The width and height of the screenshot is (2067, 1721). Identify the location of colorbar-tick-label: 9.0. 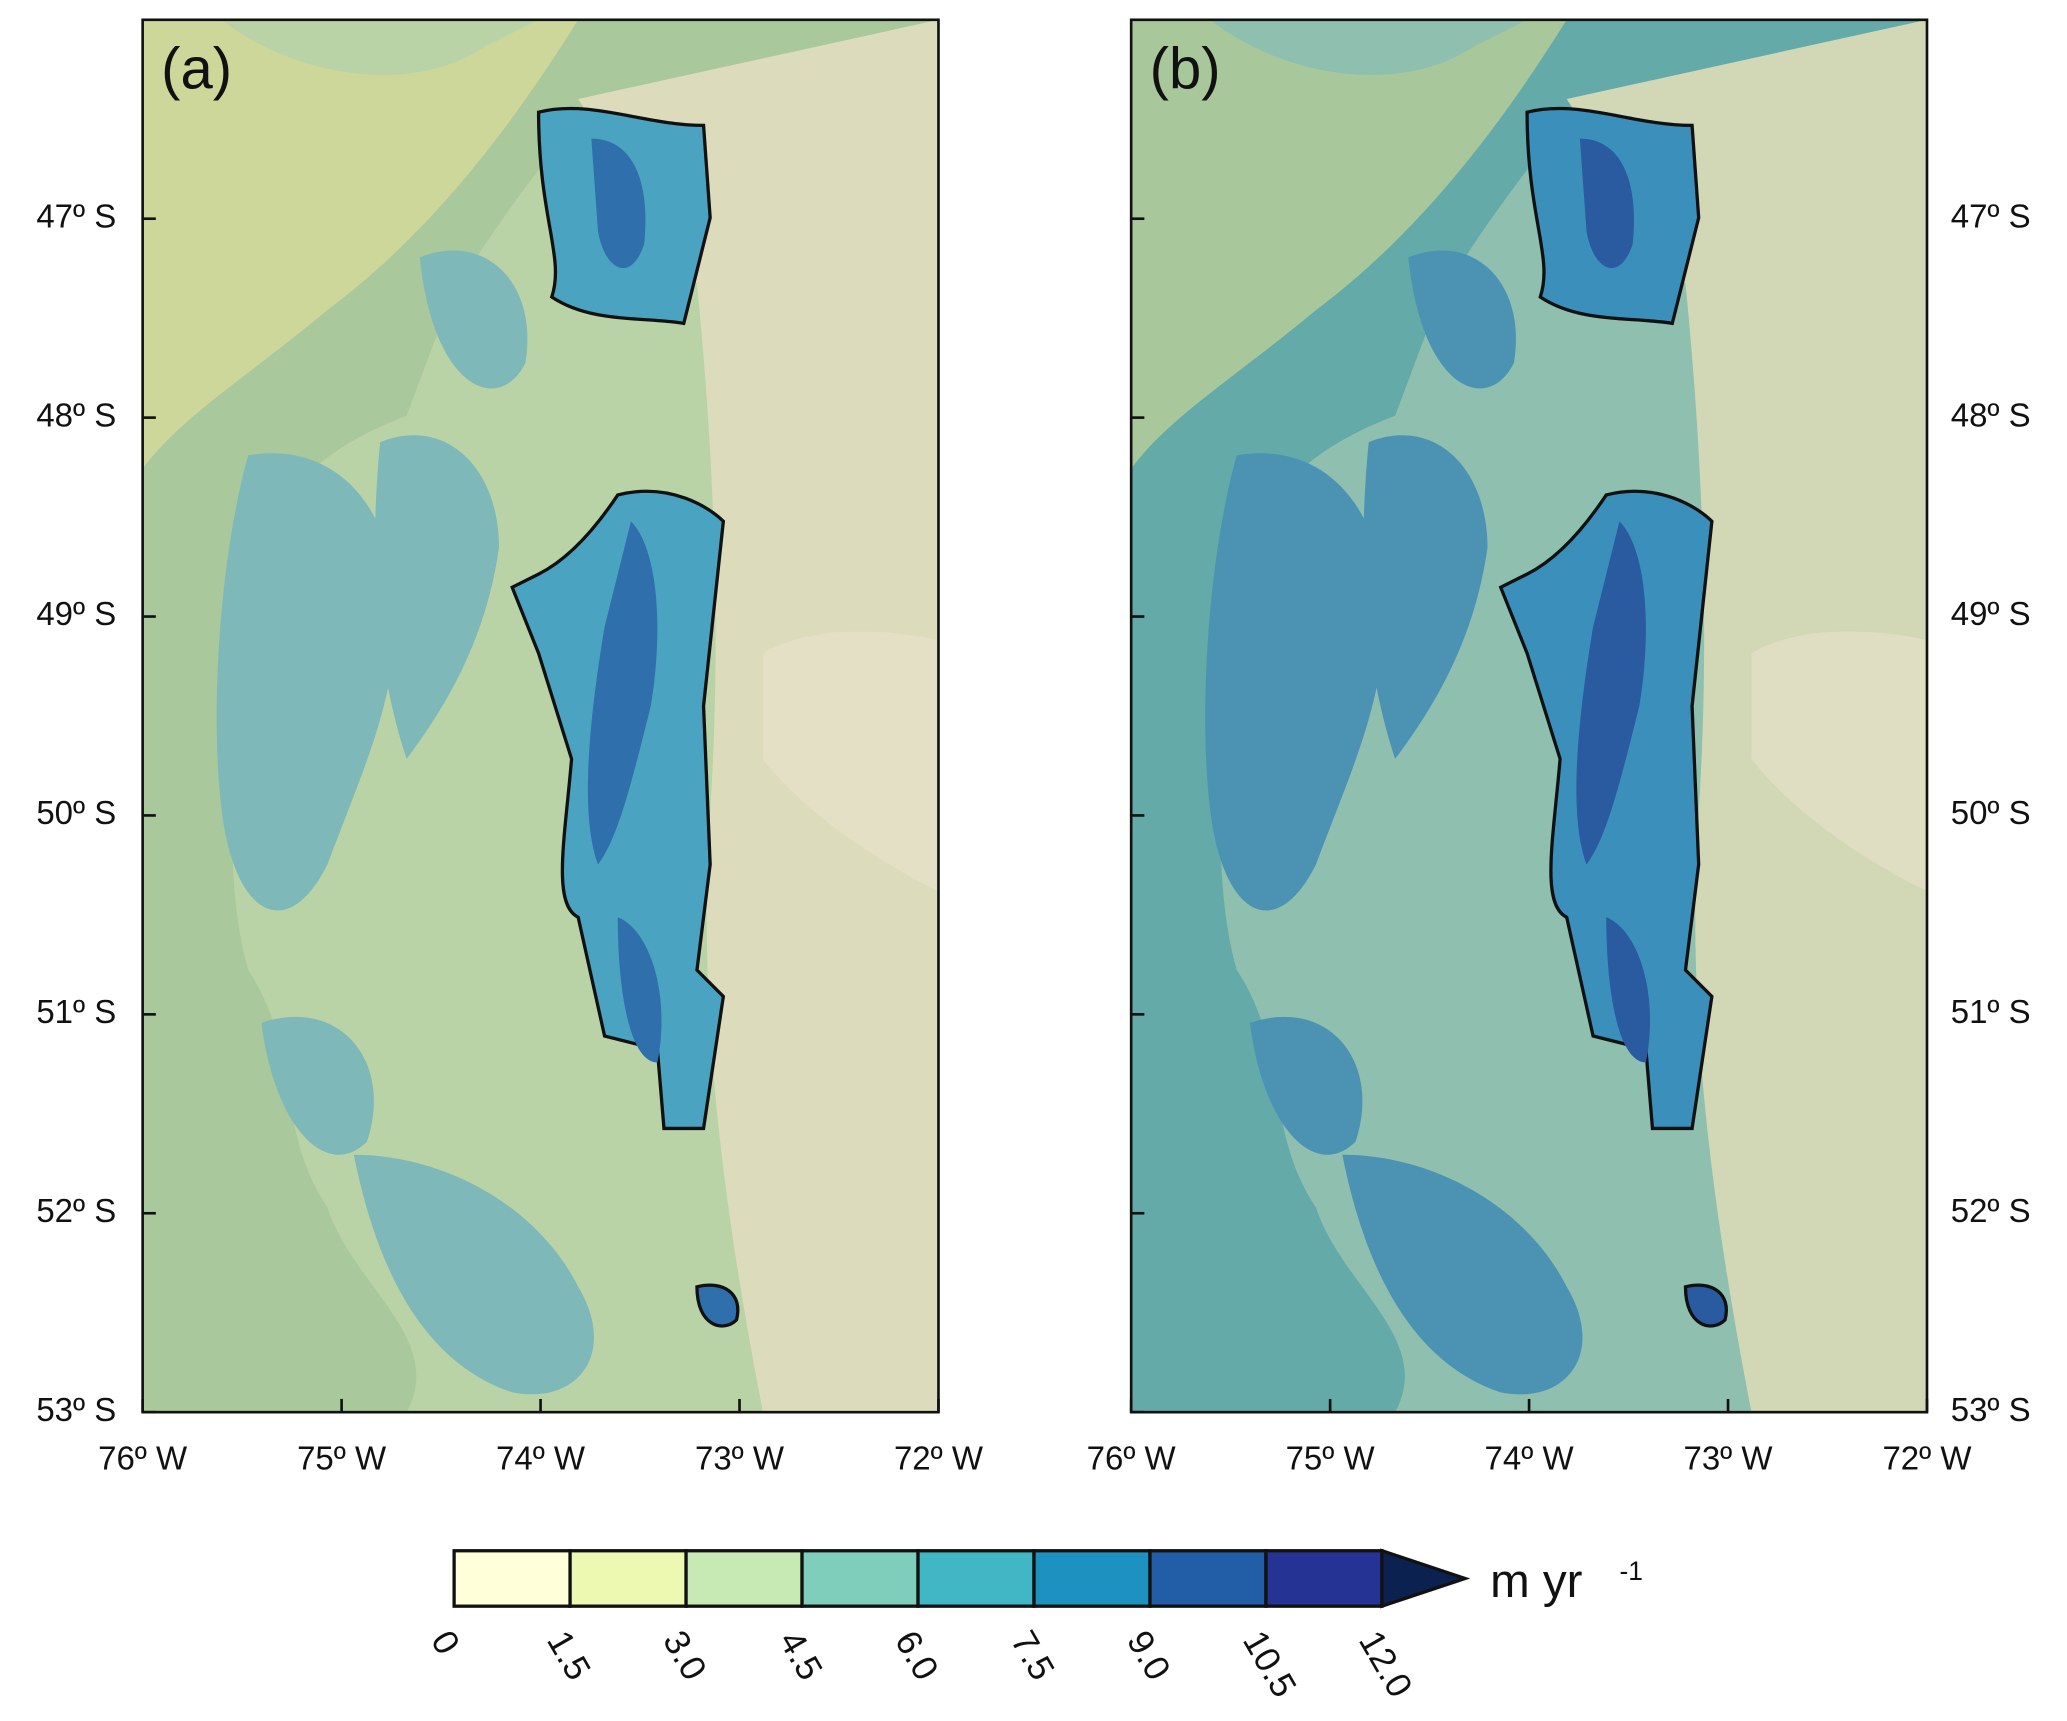
(1148, 1655).